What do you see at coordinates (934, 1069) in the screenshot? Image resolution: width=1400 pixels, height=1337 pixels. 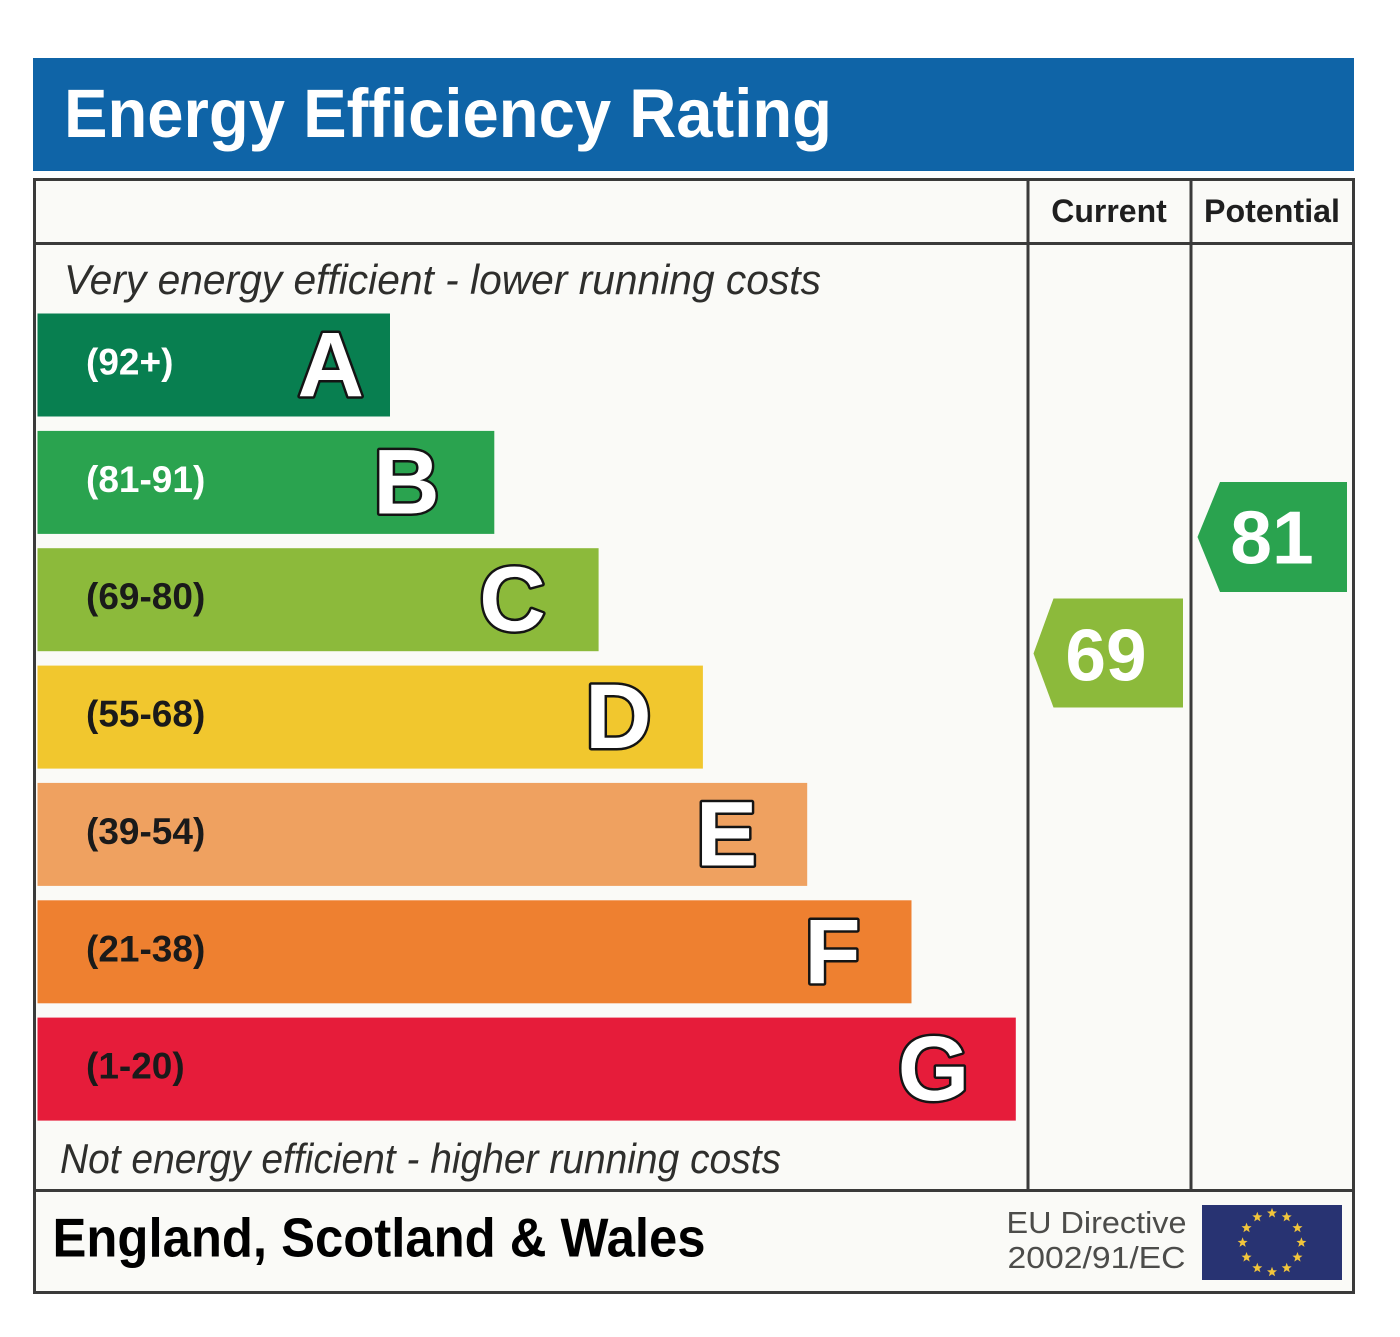 I see `svg-text: G` at bounding box center [934, 1069].